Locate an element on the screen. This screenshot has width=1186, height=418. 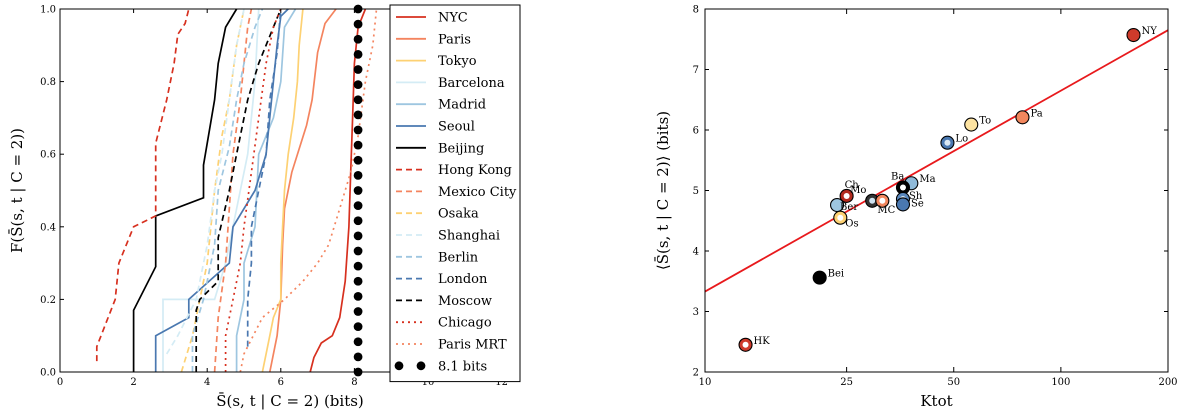
scatter-point-label: Os is located at coordinates (851, 224).